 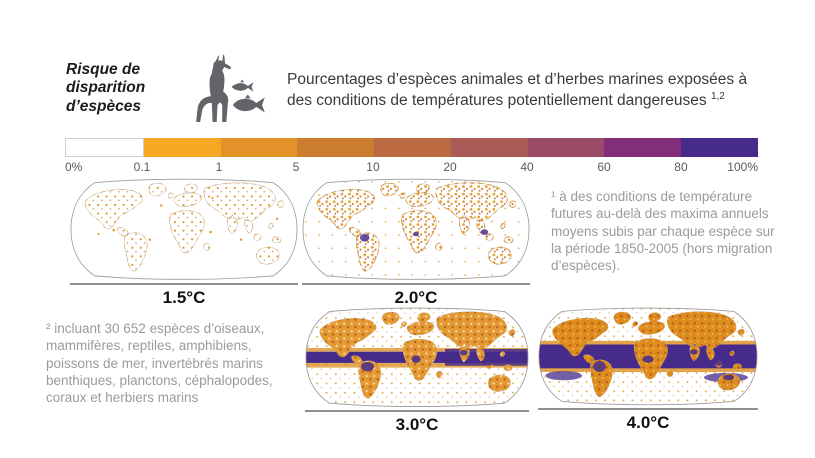 What do you see at coordinates (742, 167) in the screenshot?
I see `colorbar-tick-label: 100%` at bounding box center [742, 167].